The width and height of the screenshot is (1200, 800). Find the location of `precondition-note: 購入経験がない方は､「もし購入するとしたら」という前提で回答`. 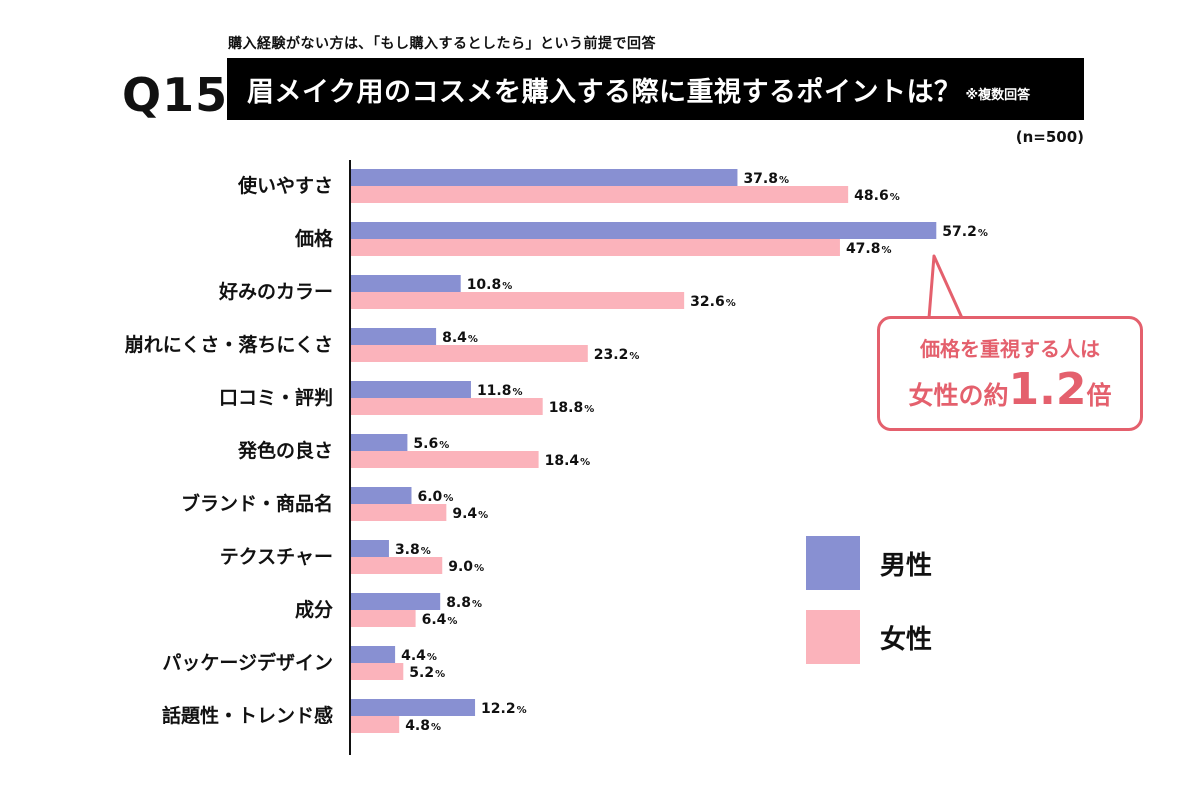

precondition-note: 購入経験がない方は､「もし購入するとしたら」という前提で回答 is located at coordinates (442, 44).